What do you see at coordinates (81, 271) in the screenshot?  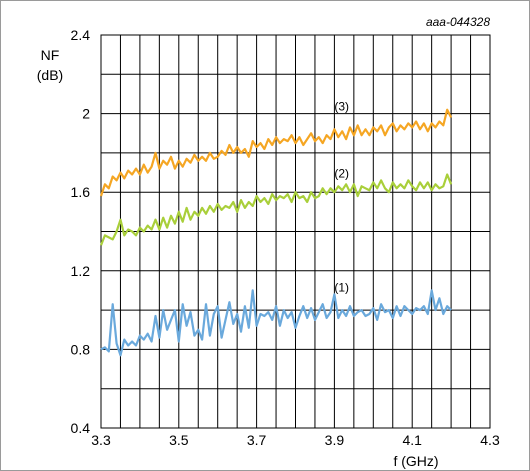 I see `y-tick-label: 1.2` at bounding box center [81, 271].